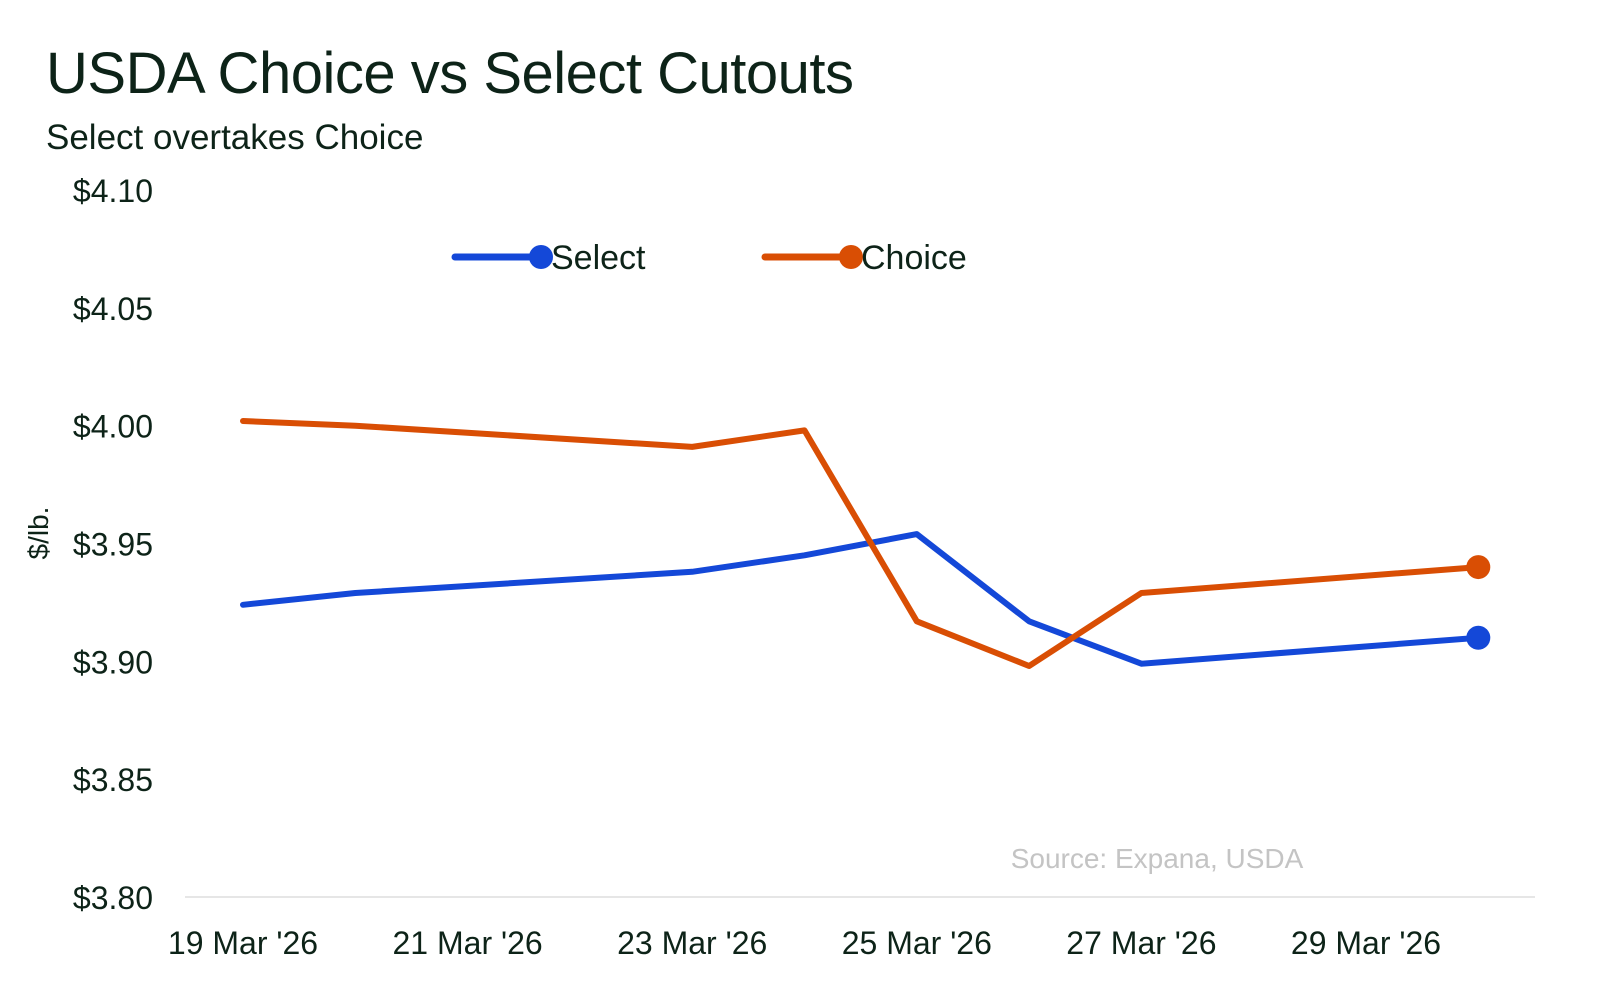 This screenshot has height=990, width=1601. What do you see at coordinates (113, 309) in the screenshot?
I see `y-tick-label: $4.05` at bounding box center [113, 309].